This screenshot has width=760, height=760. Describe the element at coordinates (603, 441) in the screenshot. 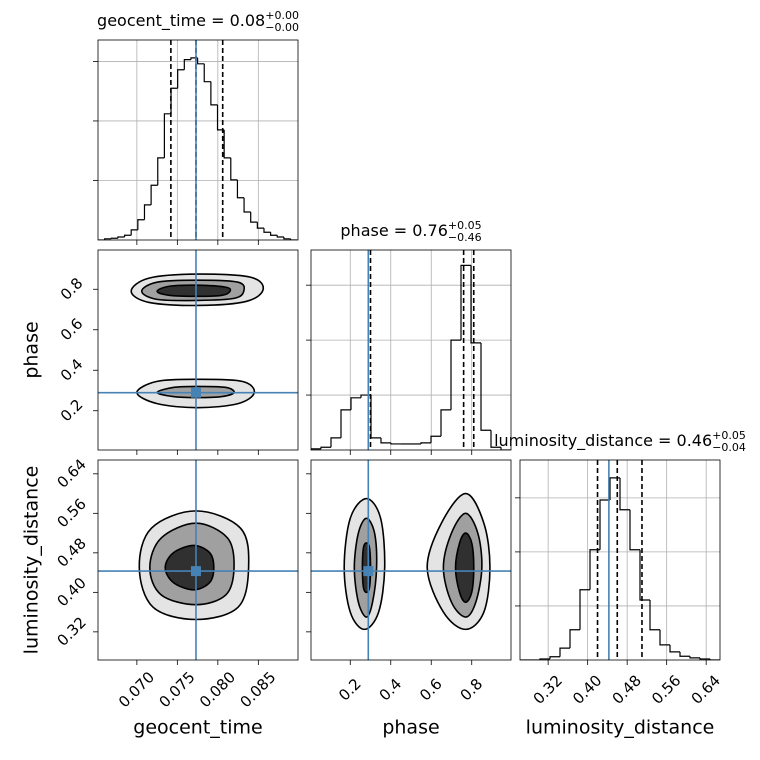

I see `title-main: luminosity_distance = 0.46` at that location.